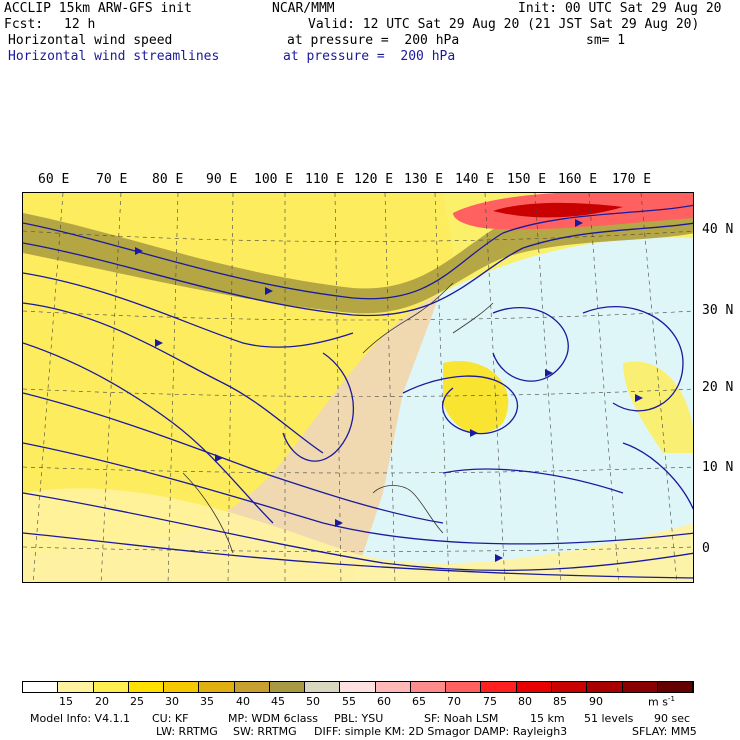 The height and width of the screenshot is (740, 740). What do you see at coordinates (578, 179) in the screenshot?
I see `lon-label: 160 E` at bounding box center [578, 179].